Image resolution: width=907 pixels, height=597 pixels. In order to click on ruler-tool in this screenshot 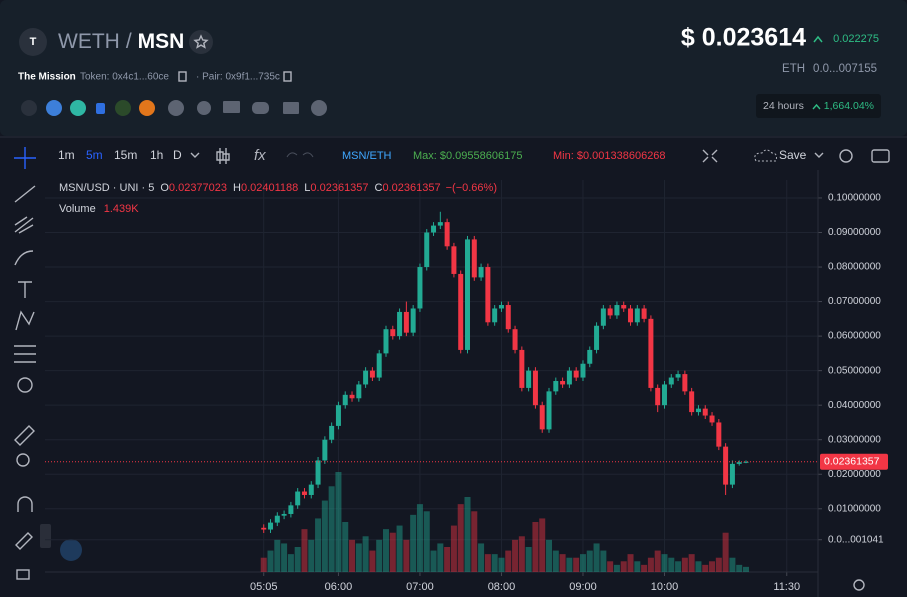, I will do `click(24, 435)`.